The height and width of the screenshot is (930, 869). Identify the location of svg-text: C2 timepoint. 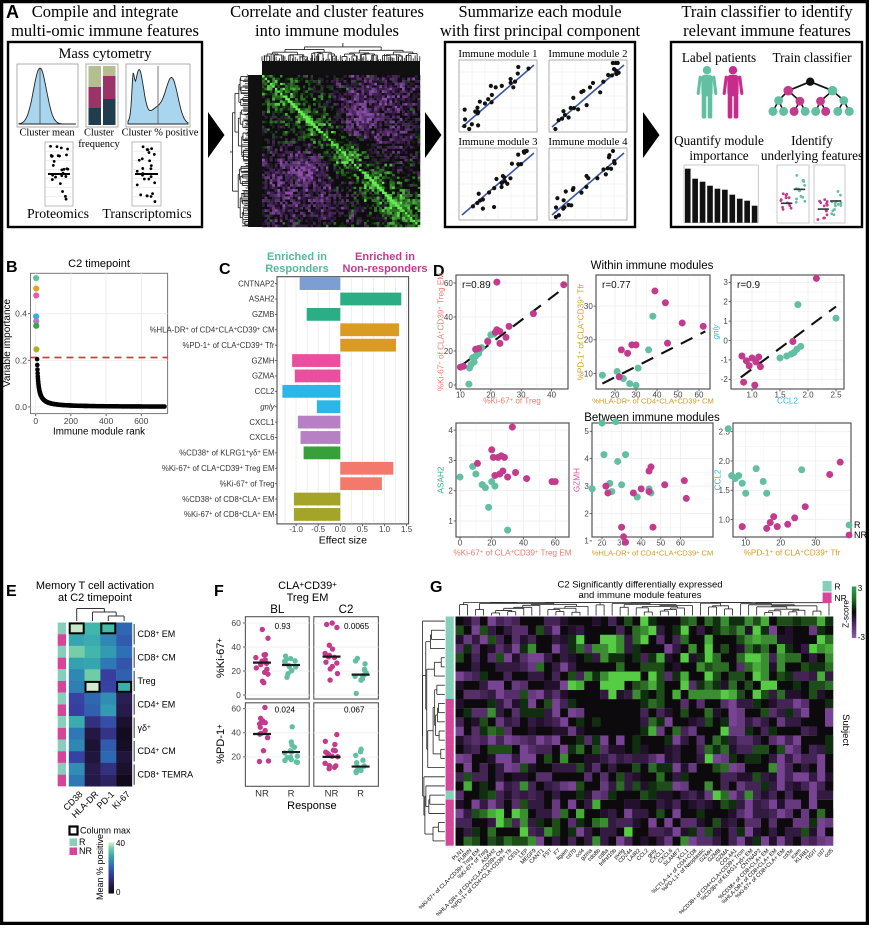
(99, 264).